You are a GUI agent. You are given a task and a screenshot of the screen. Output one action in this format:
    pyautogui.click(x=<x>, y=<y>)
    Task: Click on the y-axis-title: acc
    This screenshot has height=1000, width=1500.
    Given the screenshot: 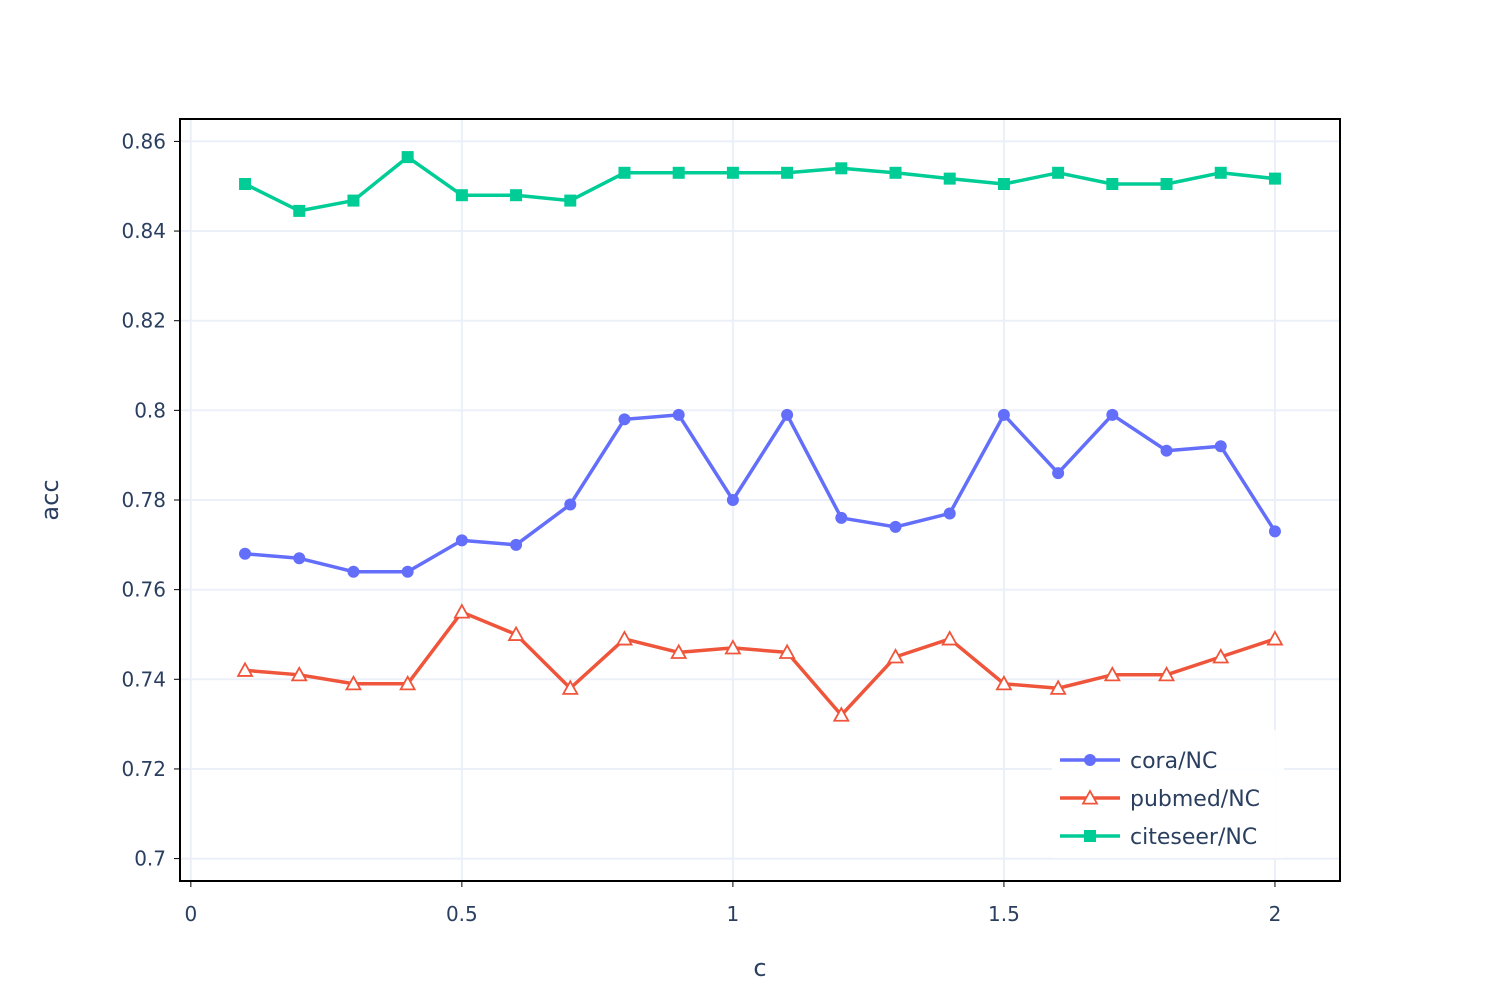 What is the action you would take?
    pyautogui.click(x=50, y=499)
    